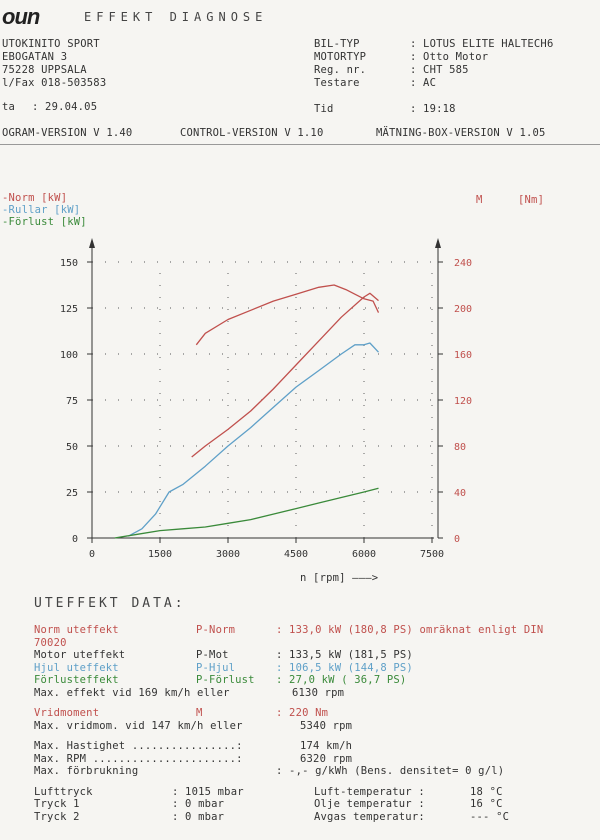  What do you see at coordinates (92, 243) in the screenshot?
I see `y-axis-left-arrow` at bounding box center [92, 243].